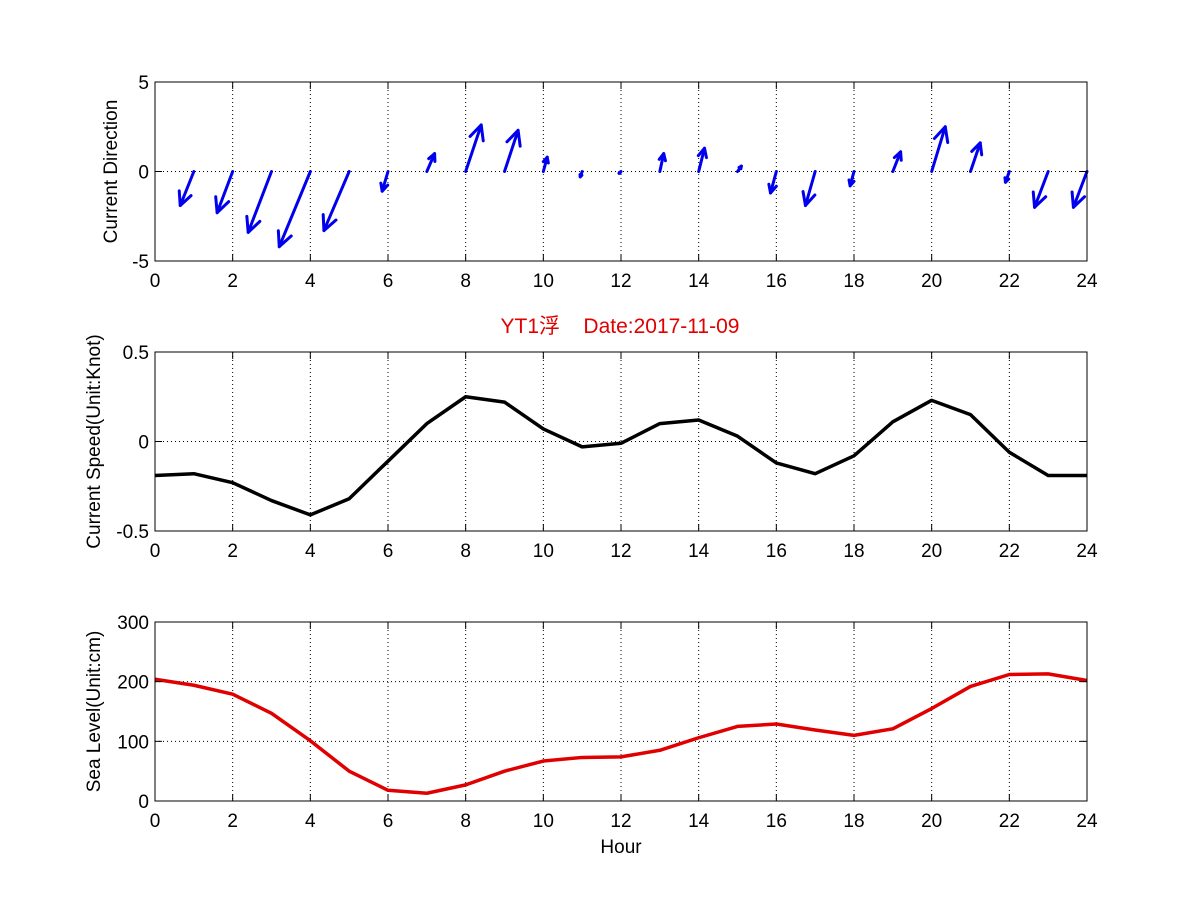 This screenshot has height=901, width=1201. I want to click on current-direction-xtick-label: 12, so click(620, 281).